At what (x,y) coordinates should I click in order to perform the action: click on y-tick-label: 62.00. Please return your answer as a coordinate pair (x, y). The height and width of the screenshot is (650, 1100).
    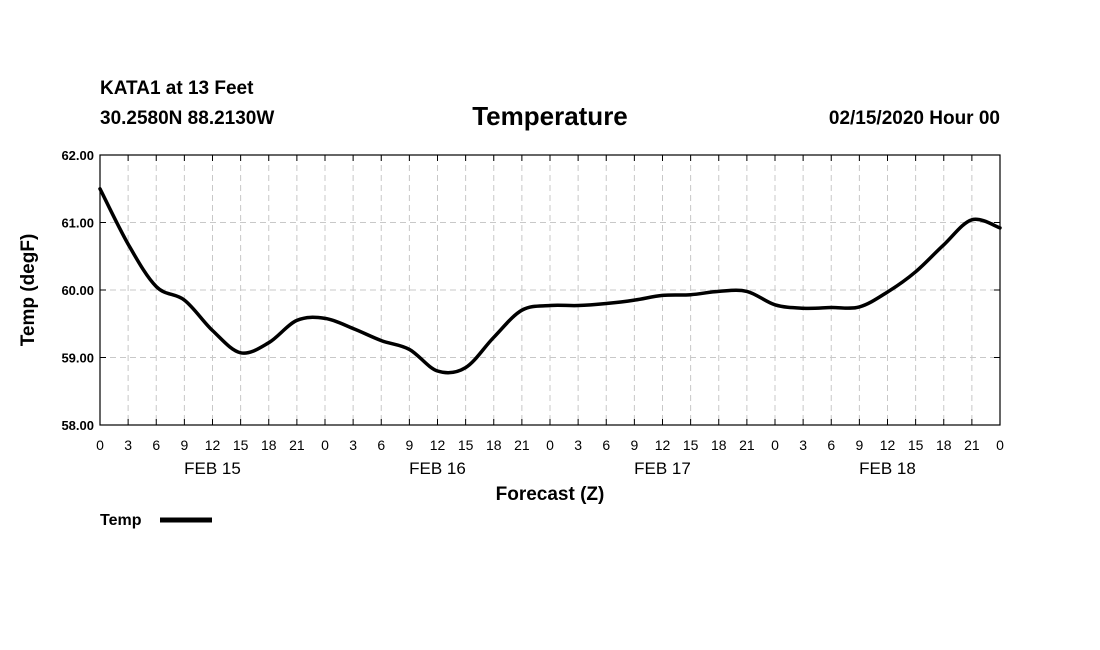
    Looking at the image, I should click on (77, 155).